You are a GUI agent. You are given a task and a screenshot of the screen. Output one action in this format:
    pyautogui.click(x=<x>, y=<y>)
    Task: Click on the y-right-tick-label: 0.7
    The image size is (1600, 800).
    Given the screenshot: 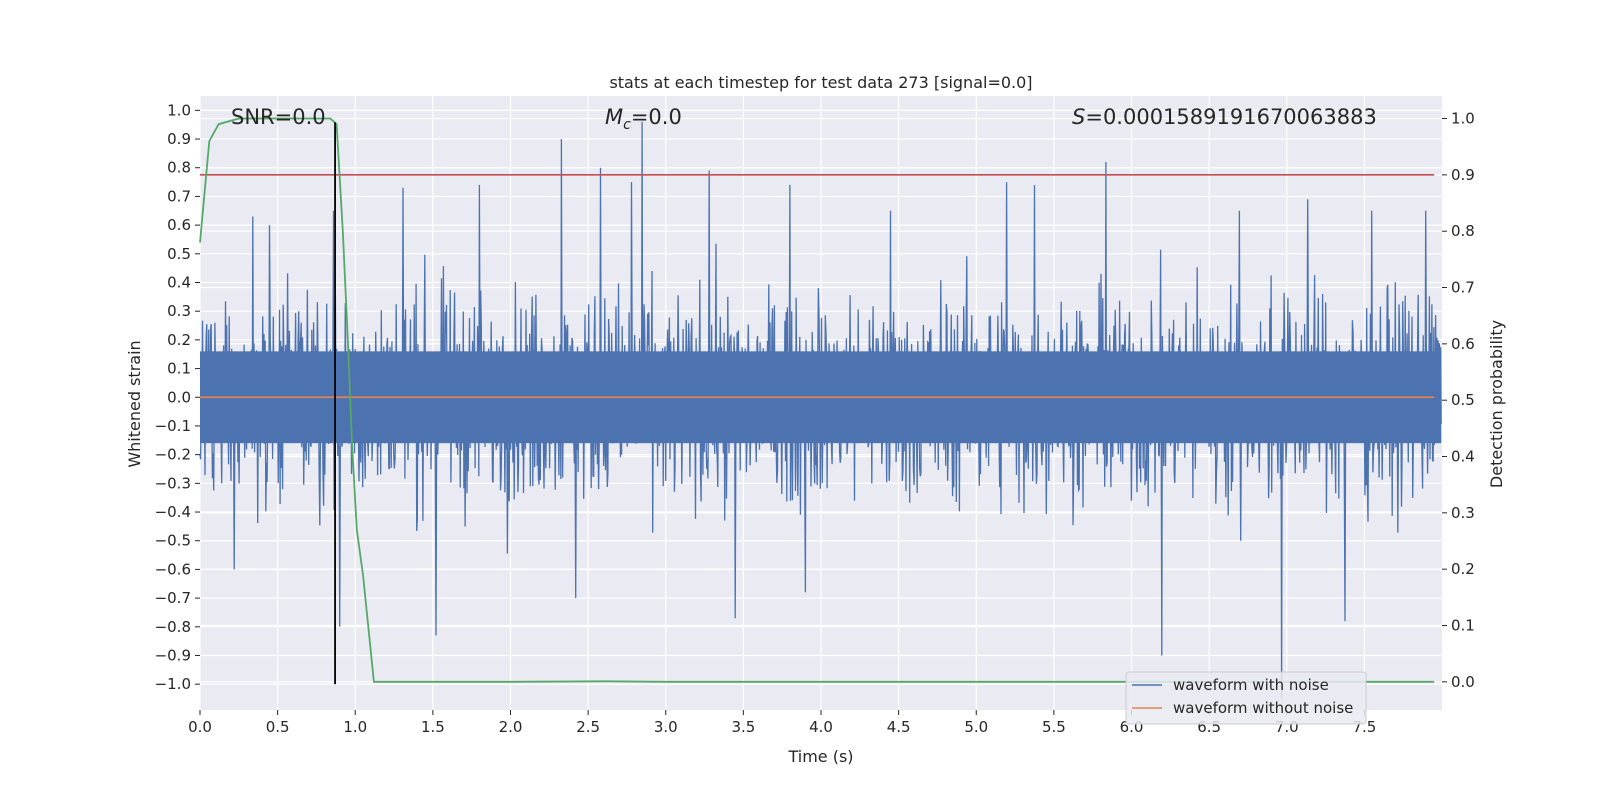 What is the action you would take?
    pyautogui.click(x=1463, y=288)
    